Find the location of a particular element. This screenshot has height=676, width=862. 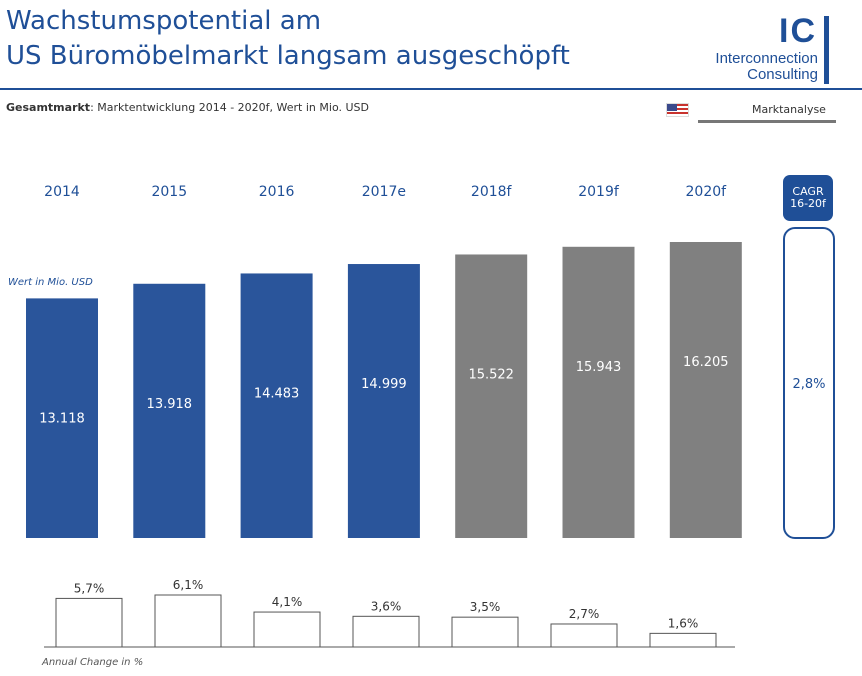

title-line-1: Wachstumspotential am is located at coordinates (164, 21).